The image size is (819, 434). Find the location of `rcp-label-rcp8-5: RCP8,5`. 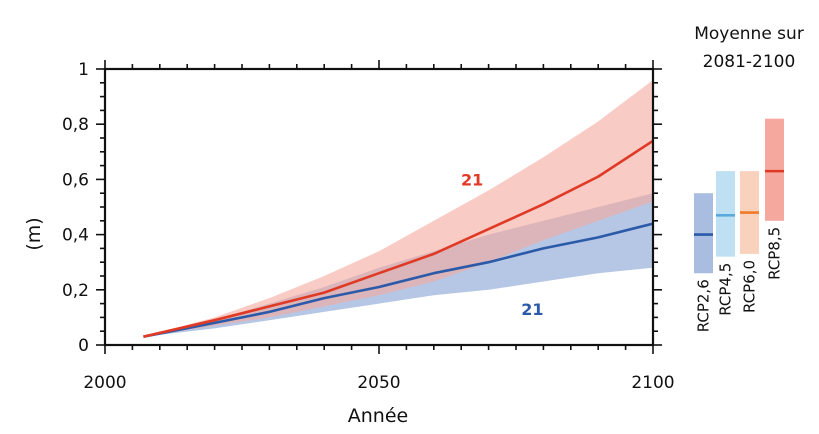

rcp-label-rcp8-5: RCP8,5 is located at coordinates (775, 253).